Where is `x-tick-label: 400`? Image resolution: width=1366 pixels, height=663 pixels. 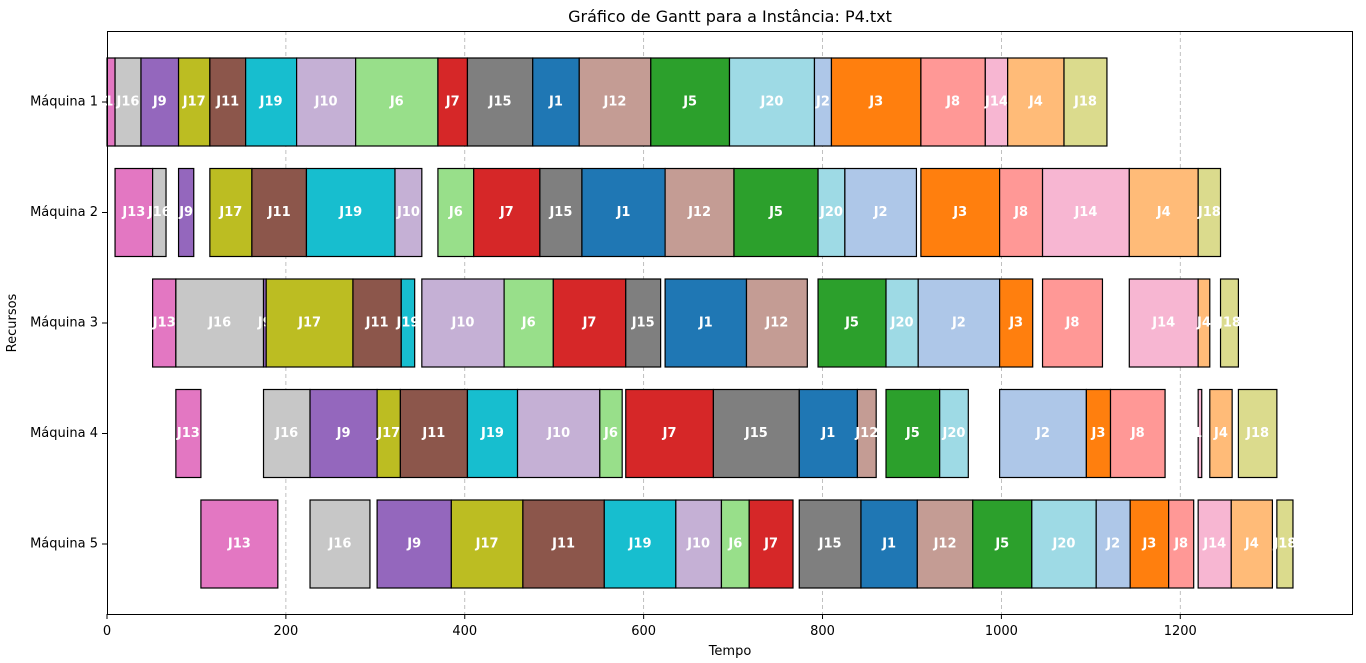
x-tick-label: 400 is located at coordinates (464, 631).